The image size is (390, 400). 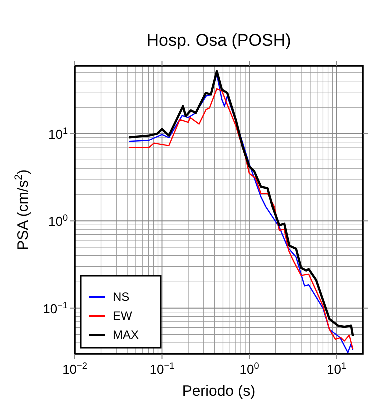 I want to click on legend-label: MAX, so click(x=126, y=335).